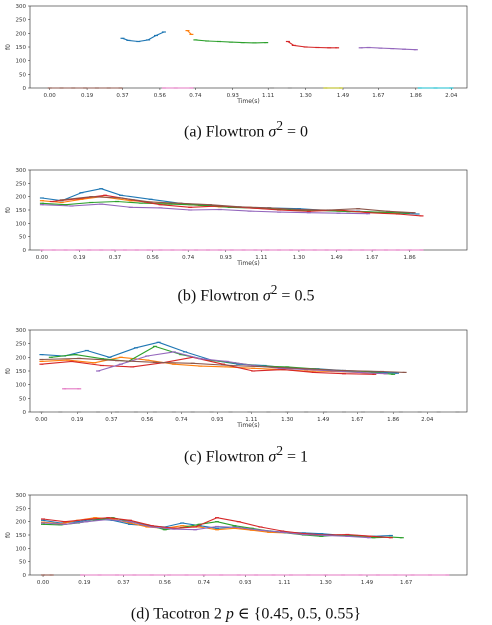  I want to click on plot-frame-a, so click(248, 47).